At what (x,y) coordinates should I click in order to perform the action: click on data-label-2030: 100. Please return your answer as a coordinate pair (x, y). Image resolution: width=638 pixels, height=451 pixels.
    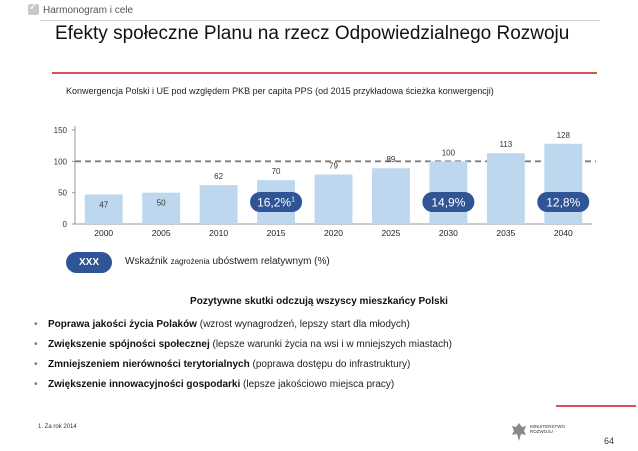
    Looking at the image, I should click on (449, 152).